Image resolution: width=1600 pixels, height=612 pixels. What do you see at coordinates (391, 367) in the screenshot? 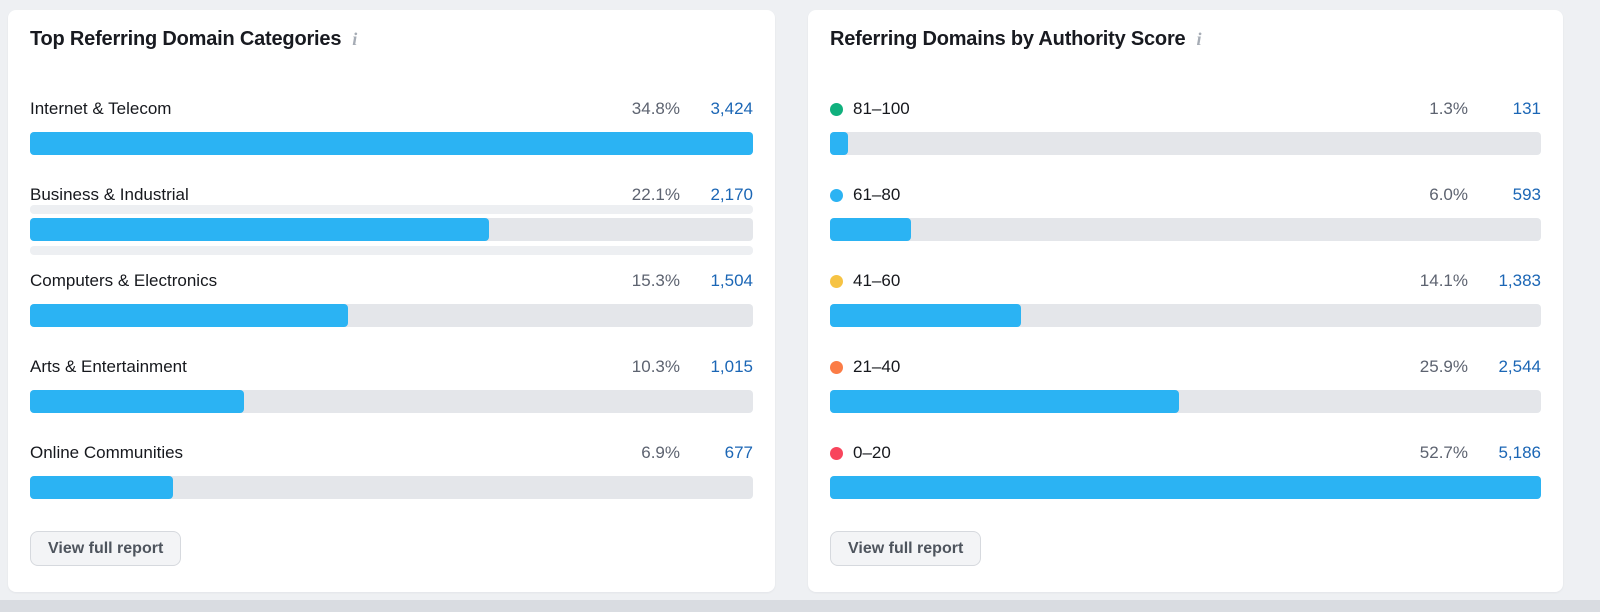
I see `row-header: Arts & Entertainment 10.3% 1,015` at bounding box center [391, 367].